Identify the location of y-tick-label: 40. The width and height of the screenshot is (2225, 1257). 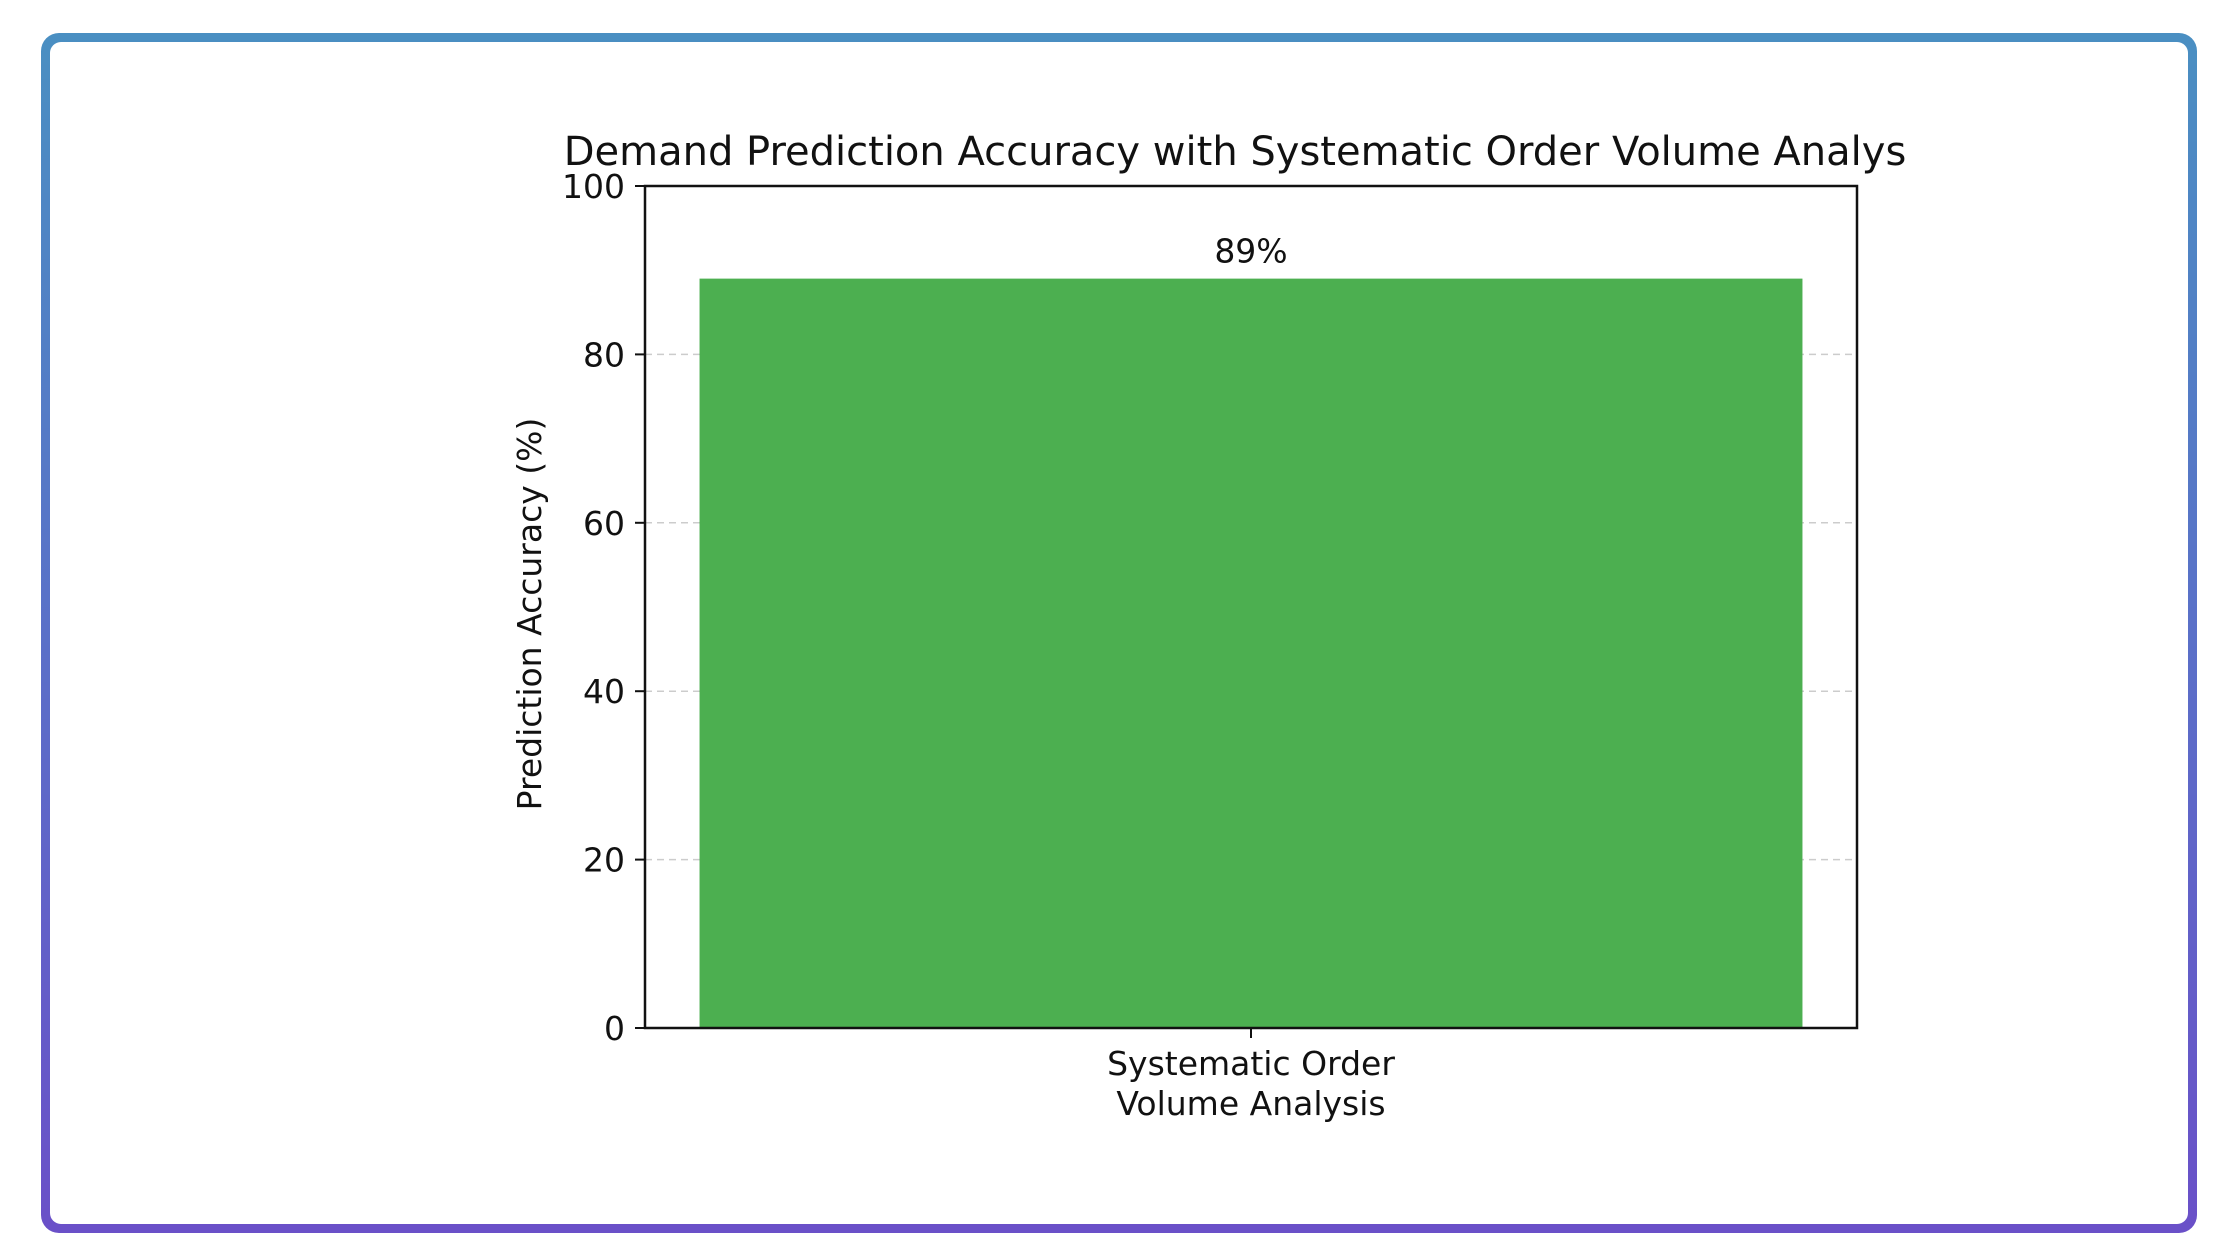
(604, 691).